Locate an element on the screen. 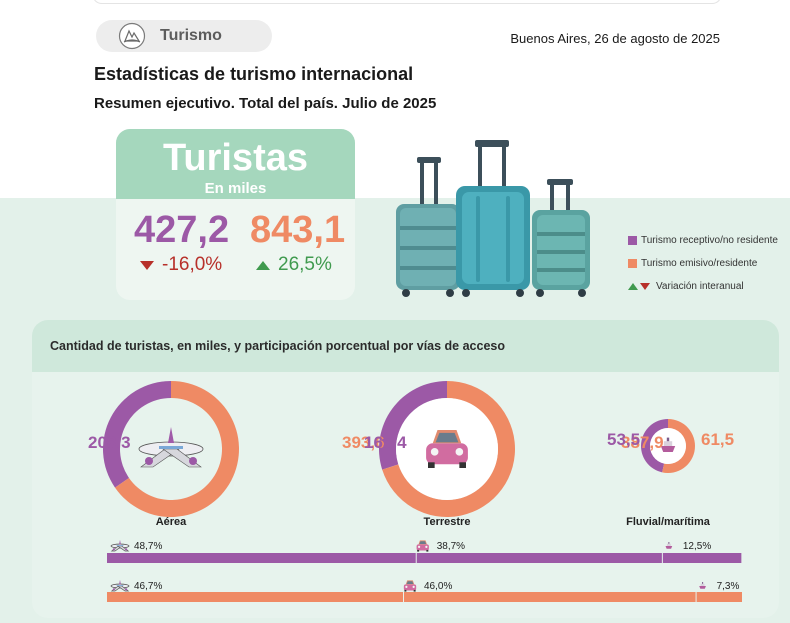 The width and height of the screenshot is (790, 623). suitcase-left-icon is located at coordinates (428, 227).